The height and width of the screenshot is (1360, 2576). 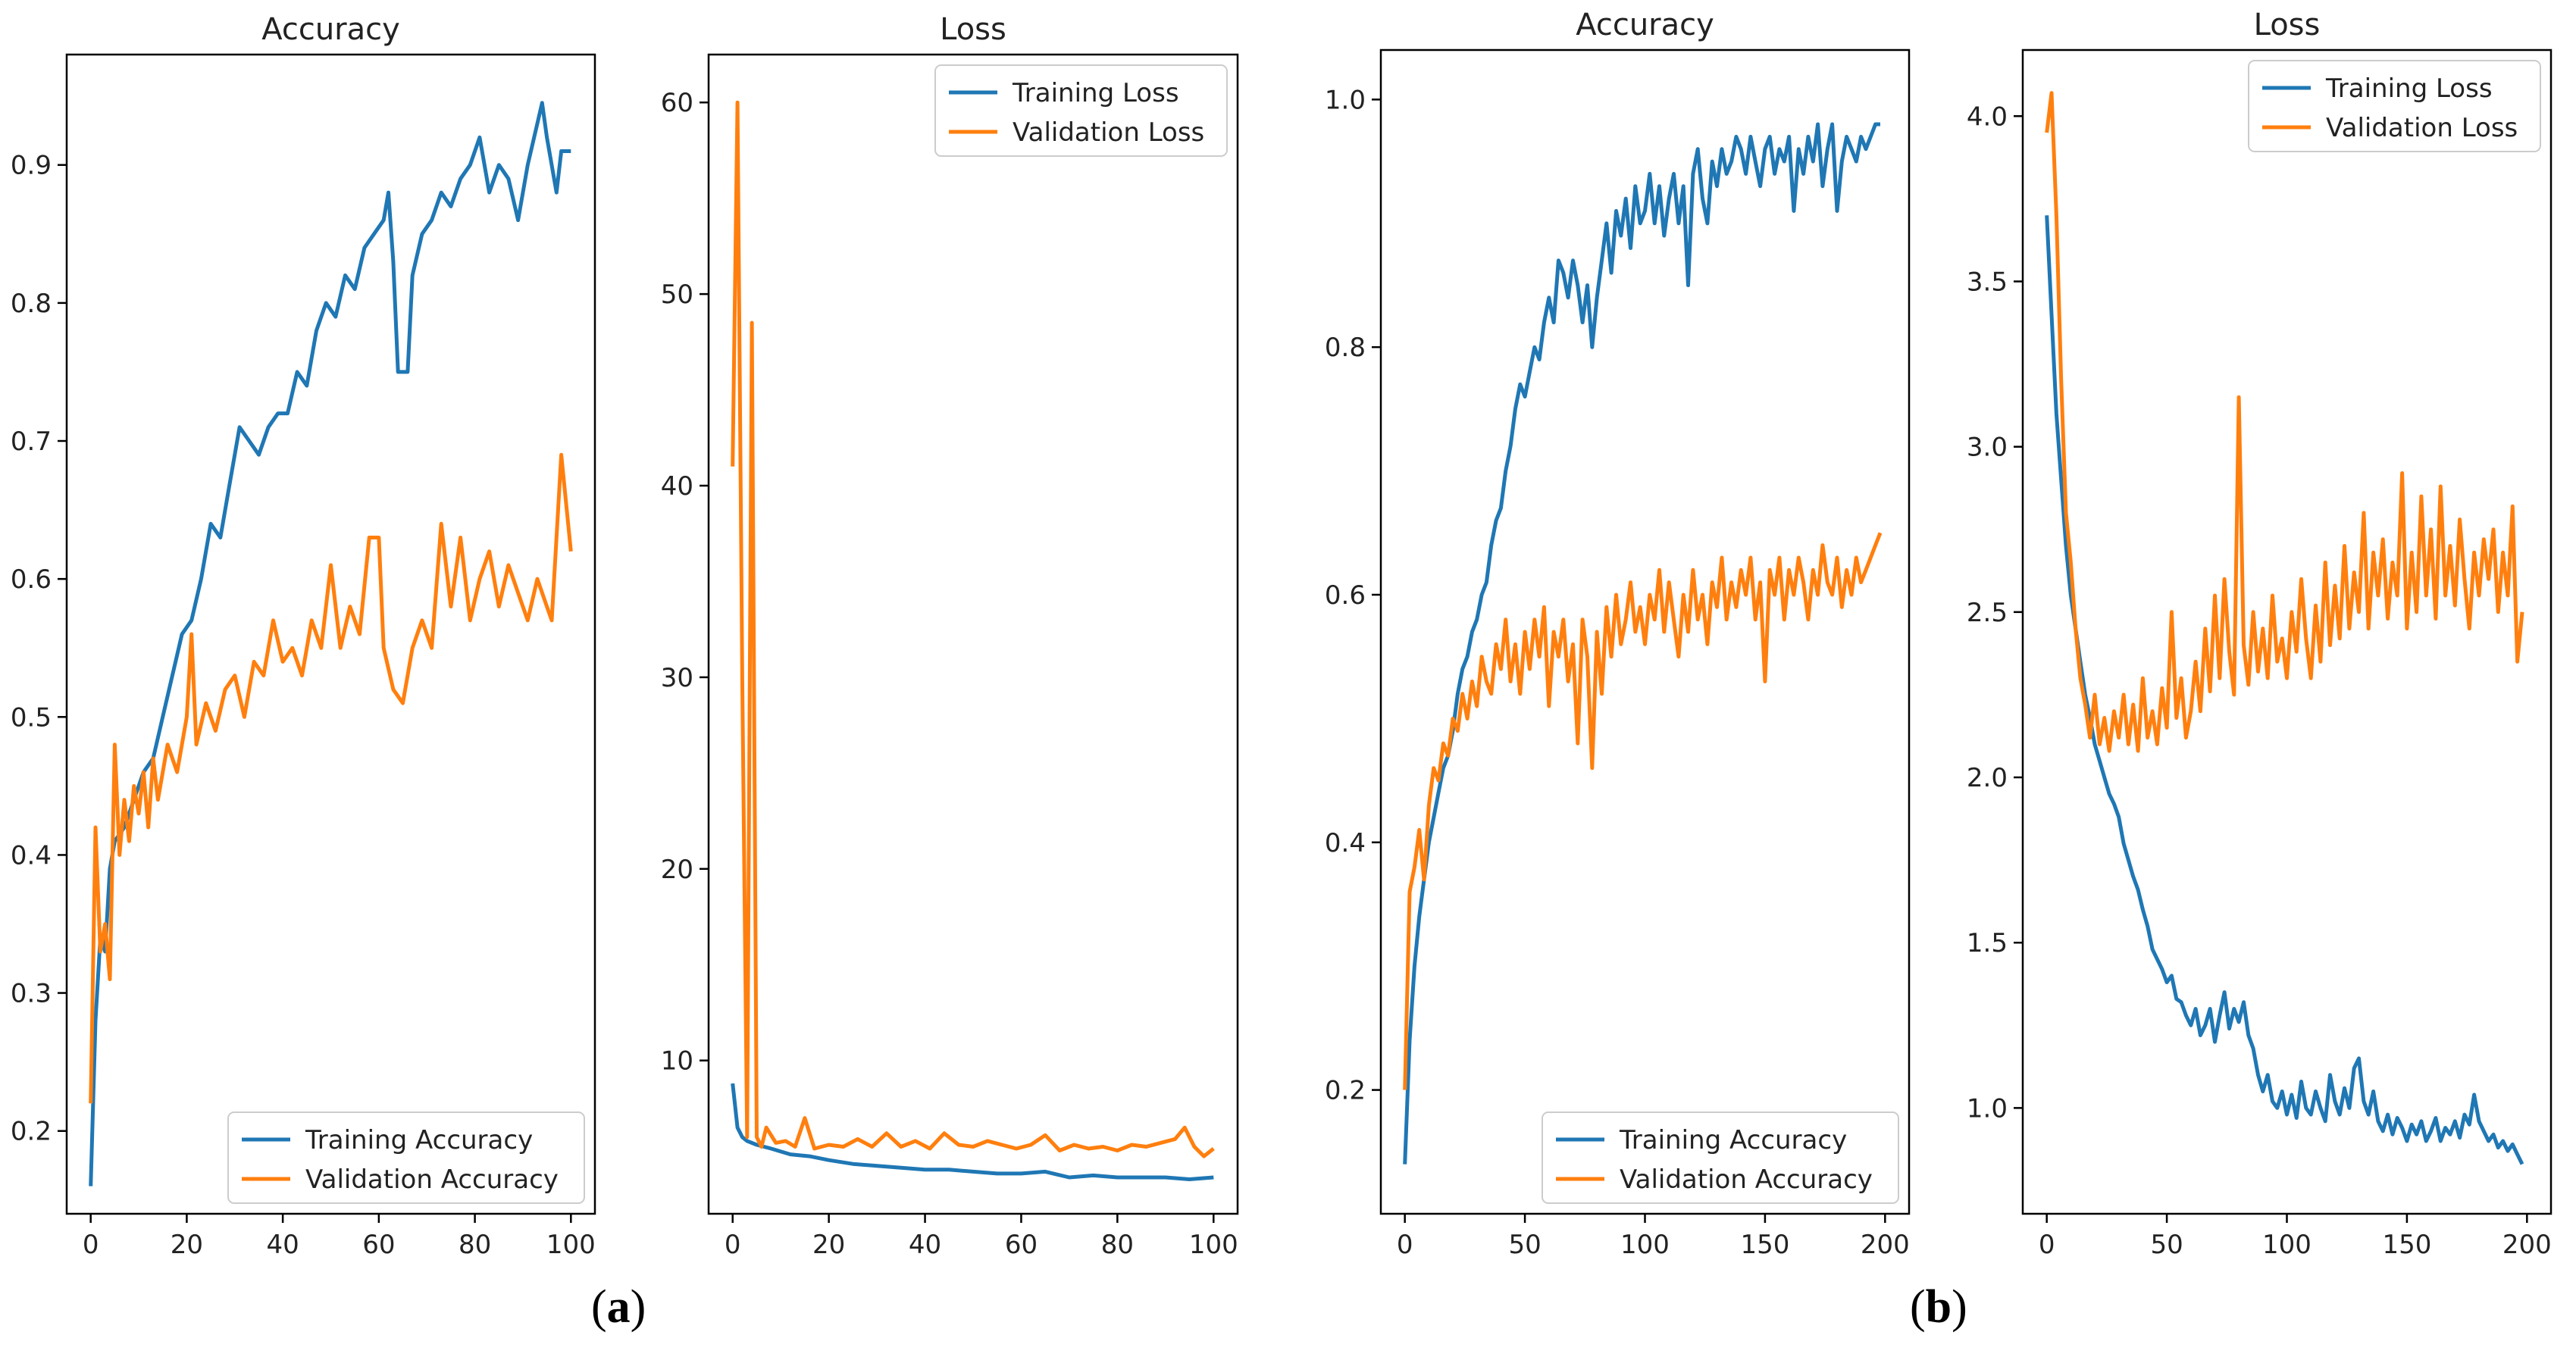 What do you see at coordinates (32, 717) in the screenshot?
I see `y-tick-label: 0.5` at bounding box center [32, 717].